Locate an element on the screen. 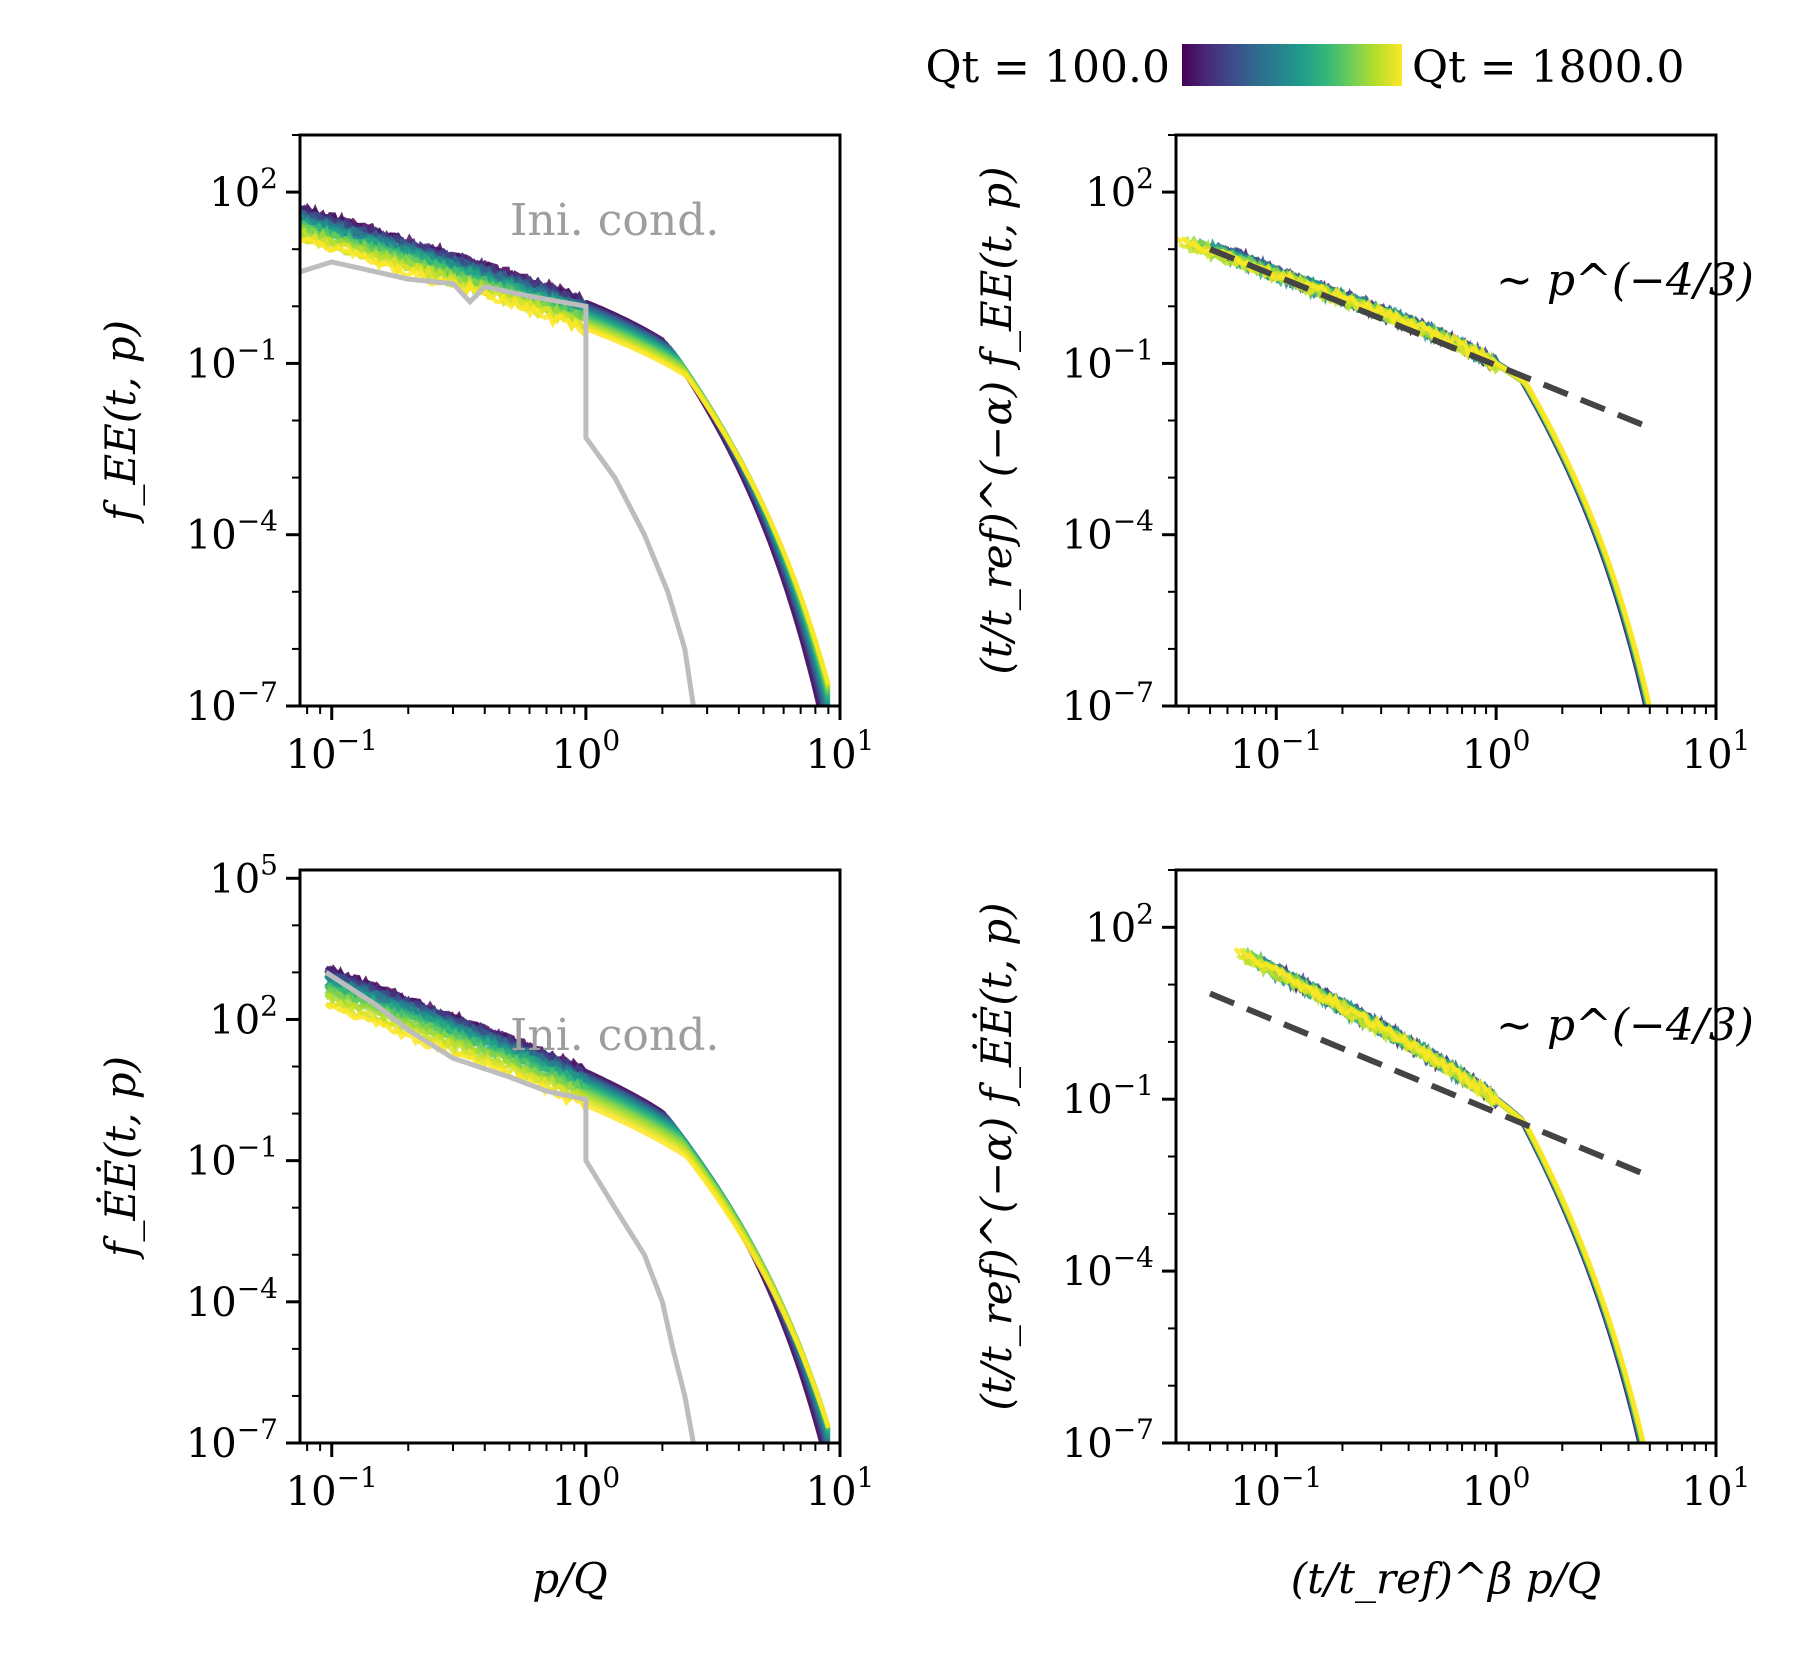 This screenshot has width=1800, height=1680. colorbar: Qt = 100.0 Qt = 1800.0 is located at coordinates (1304, 67).